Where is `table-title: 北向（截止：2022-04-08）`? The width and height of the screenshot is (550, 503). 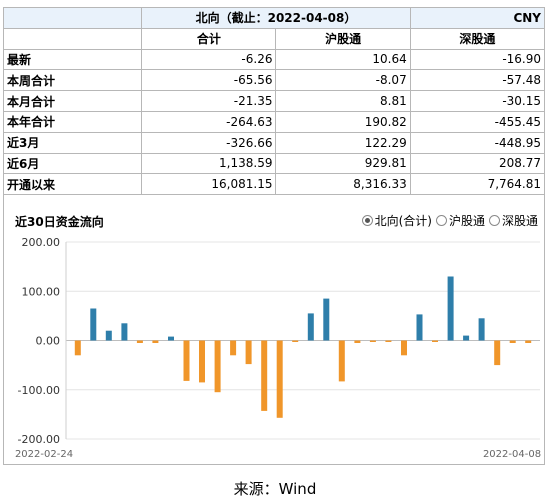 table-title: 北向（截止：2022-04-08） is located at coordinates (276, 18).